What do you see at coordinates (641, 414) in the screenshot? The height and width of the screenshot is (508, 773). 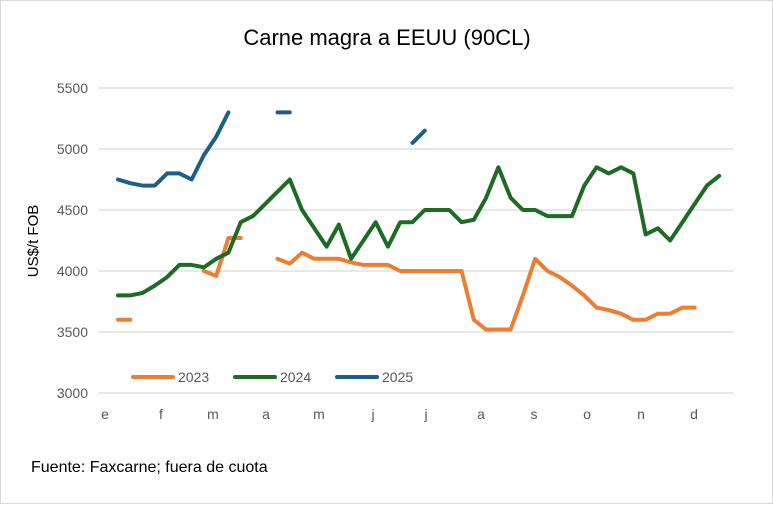 I see `x-tick-label: n` at bounding box center [641, 414].